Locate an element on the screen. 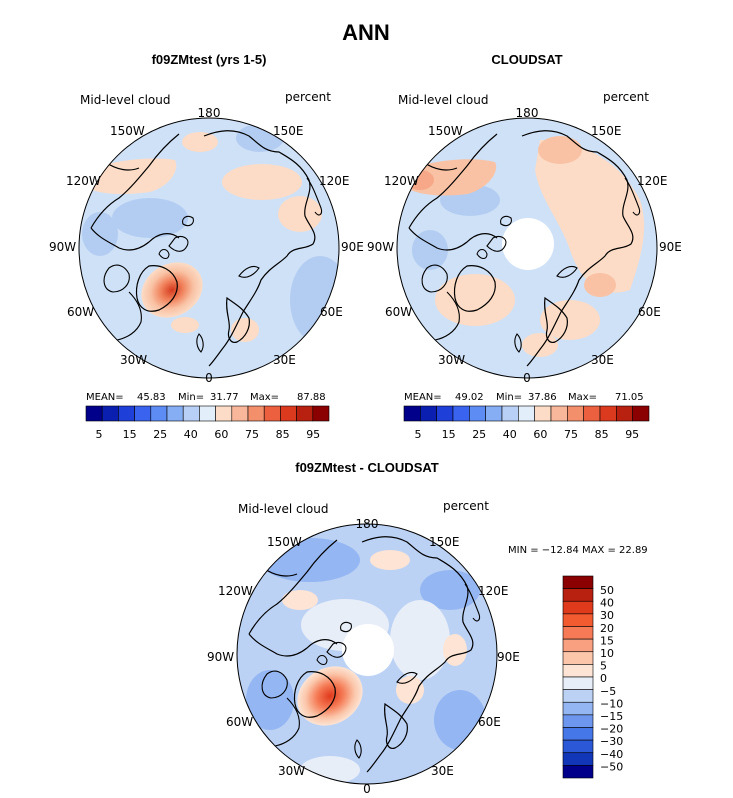 Image resolution: width=733 pixels, height=798 pixels. svg-text: 87.88 is located at coordinates (311, 397).